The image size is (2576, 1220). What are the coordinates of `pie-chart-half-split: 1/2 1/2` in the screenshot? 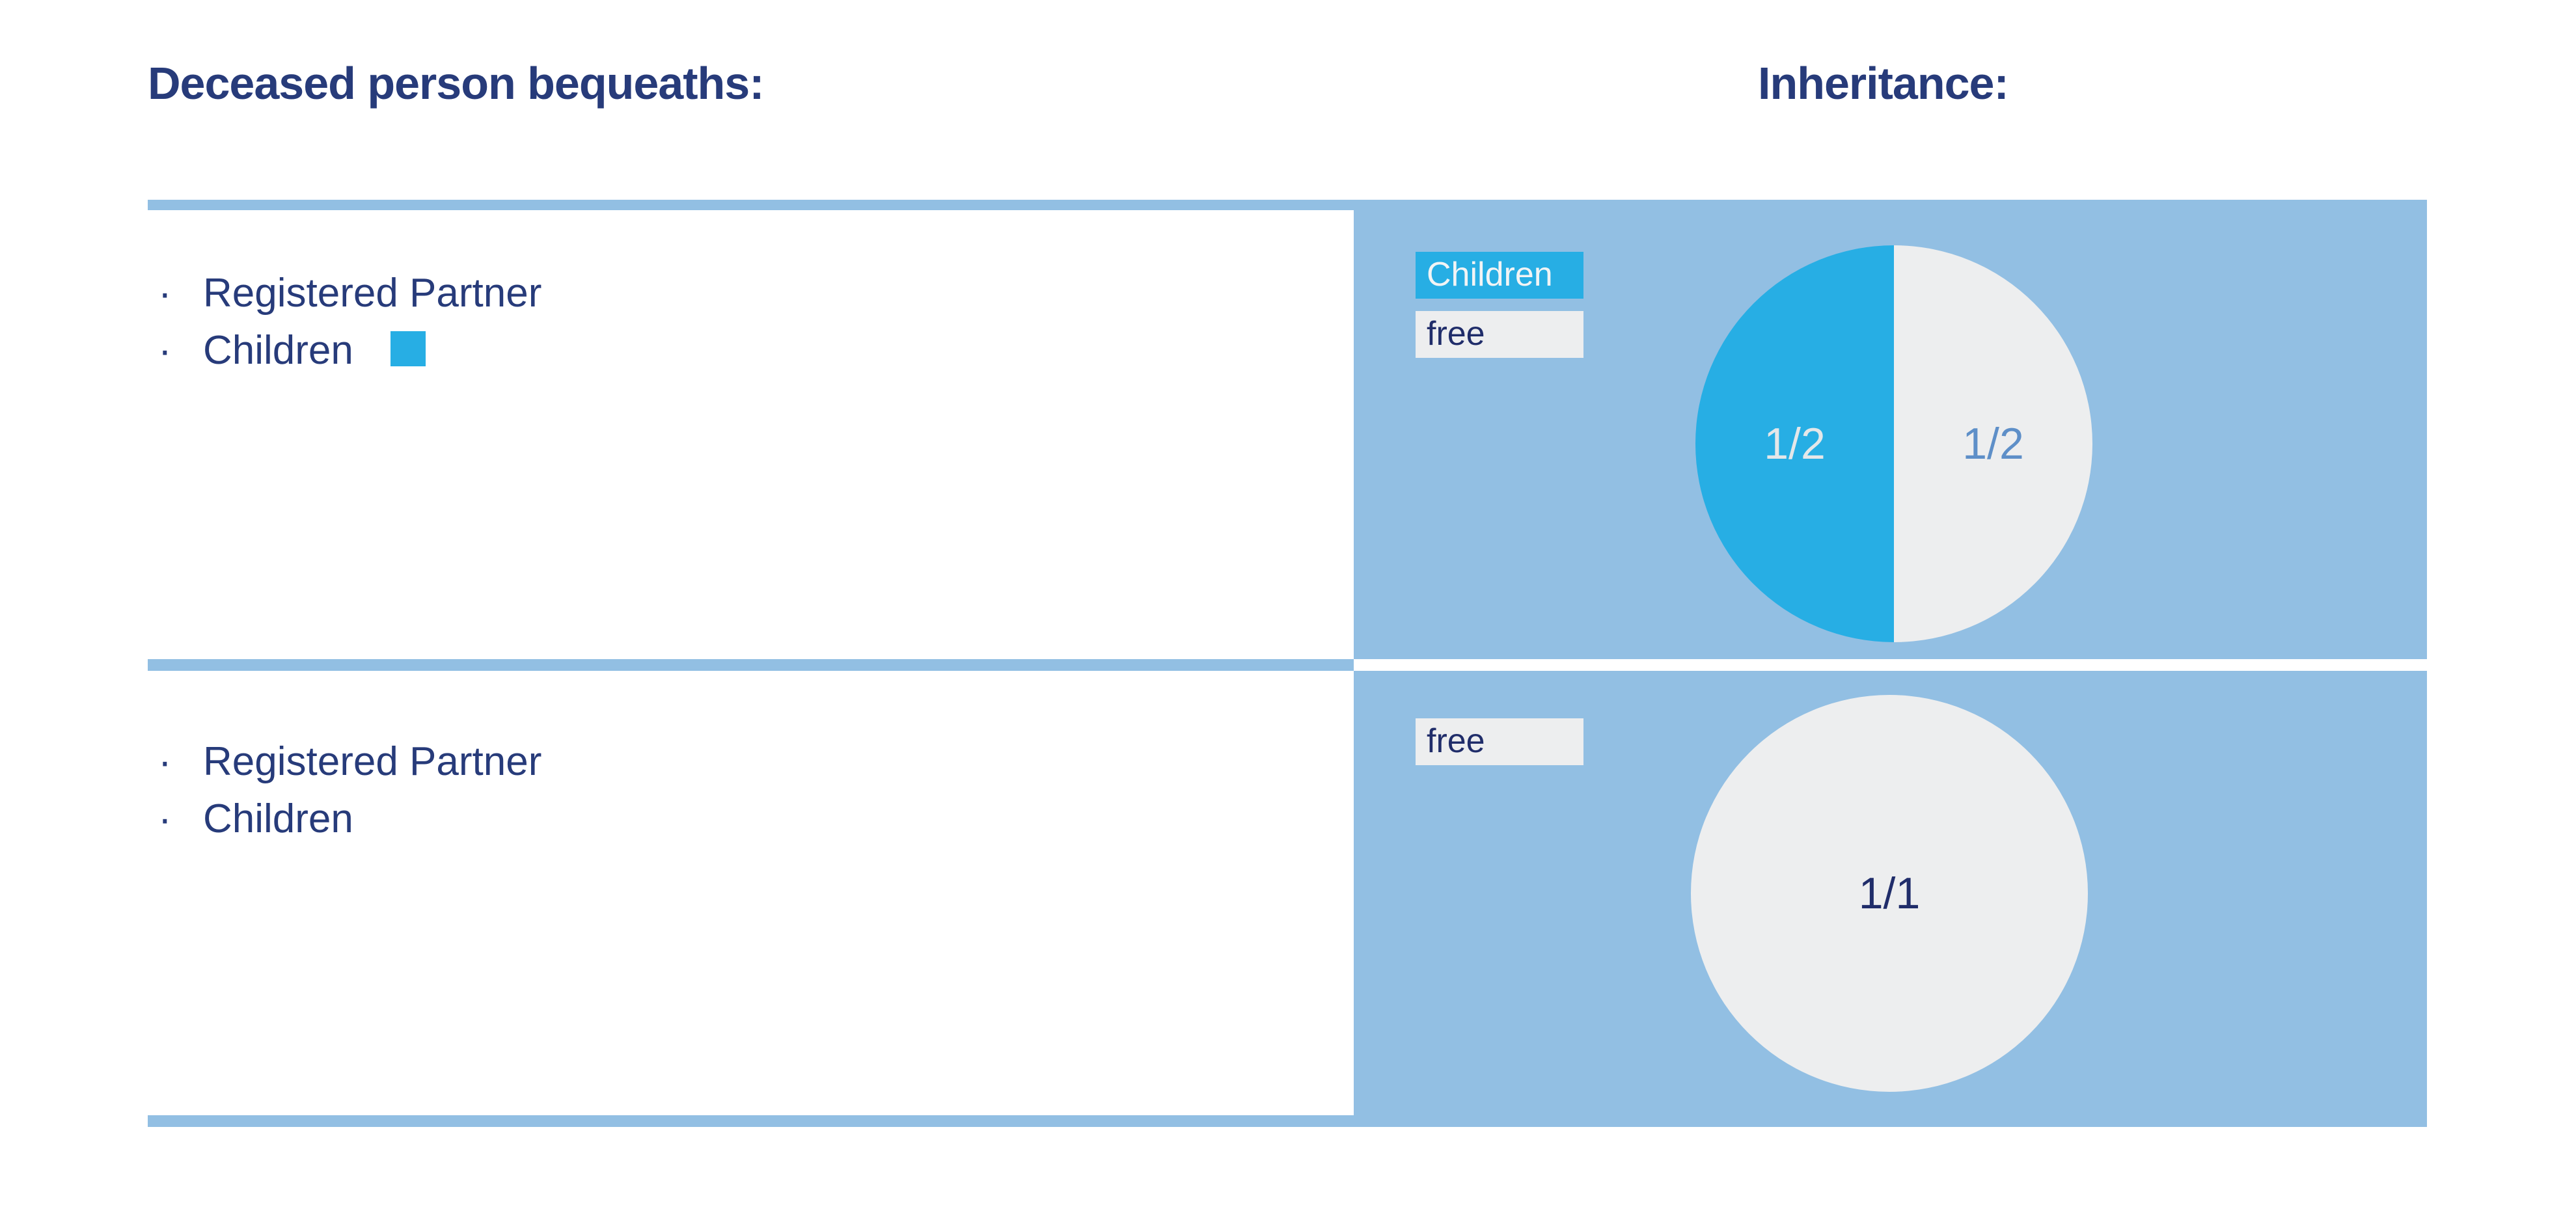 It's located at (1894, 443).